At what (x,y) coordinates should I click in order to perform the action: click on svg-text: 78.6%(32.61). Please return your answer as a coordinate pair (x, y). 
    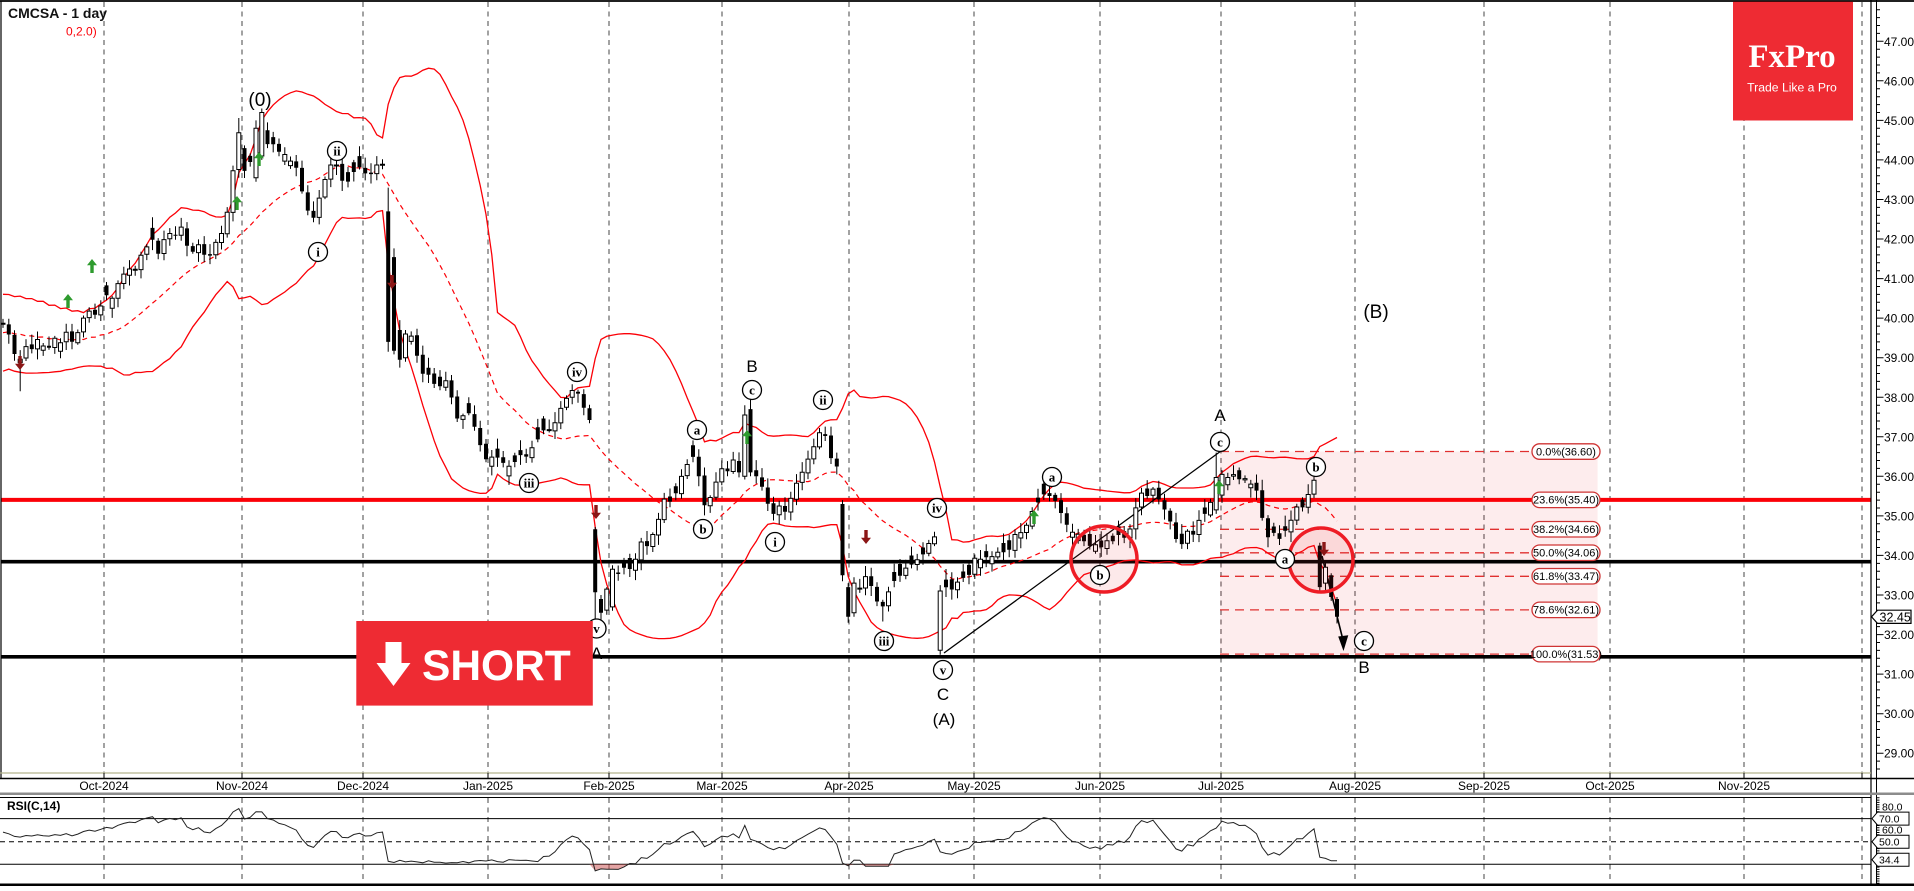
    Looking at the image, I should click on (1566, 611).